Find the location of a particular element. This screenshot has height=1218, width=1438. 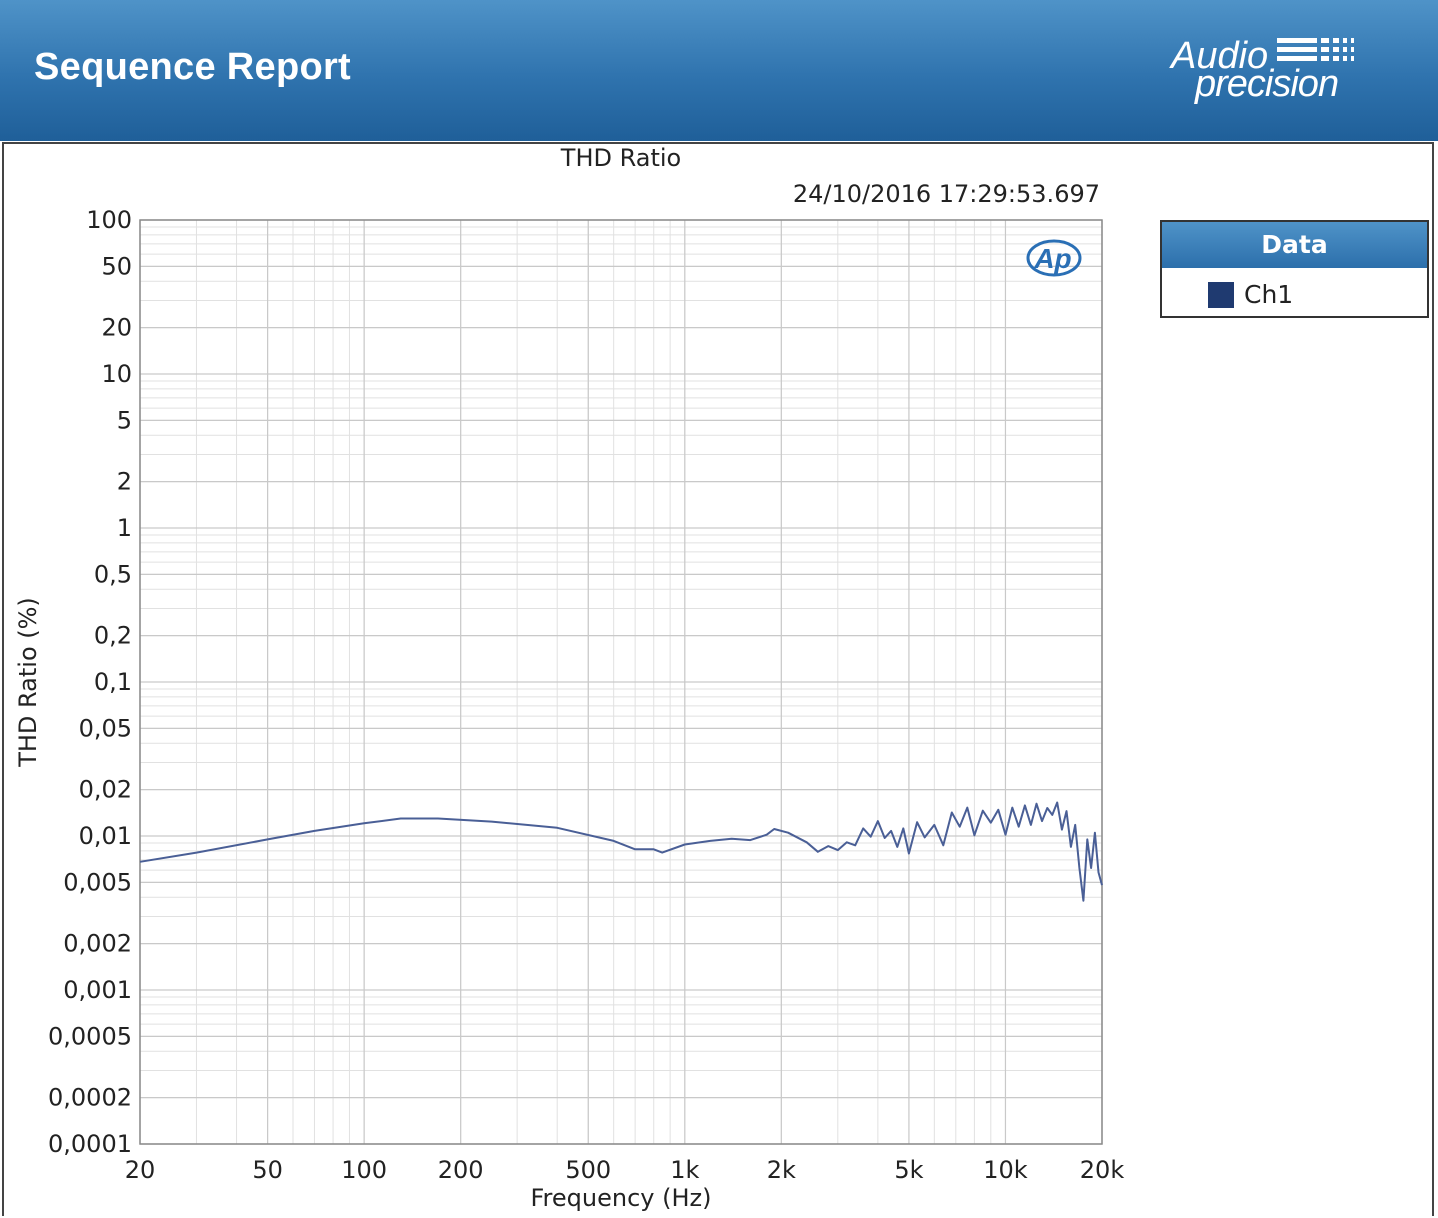

y-axis-label: THD Ratio (%) is located at coordinates (28, 682).